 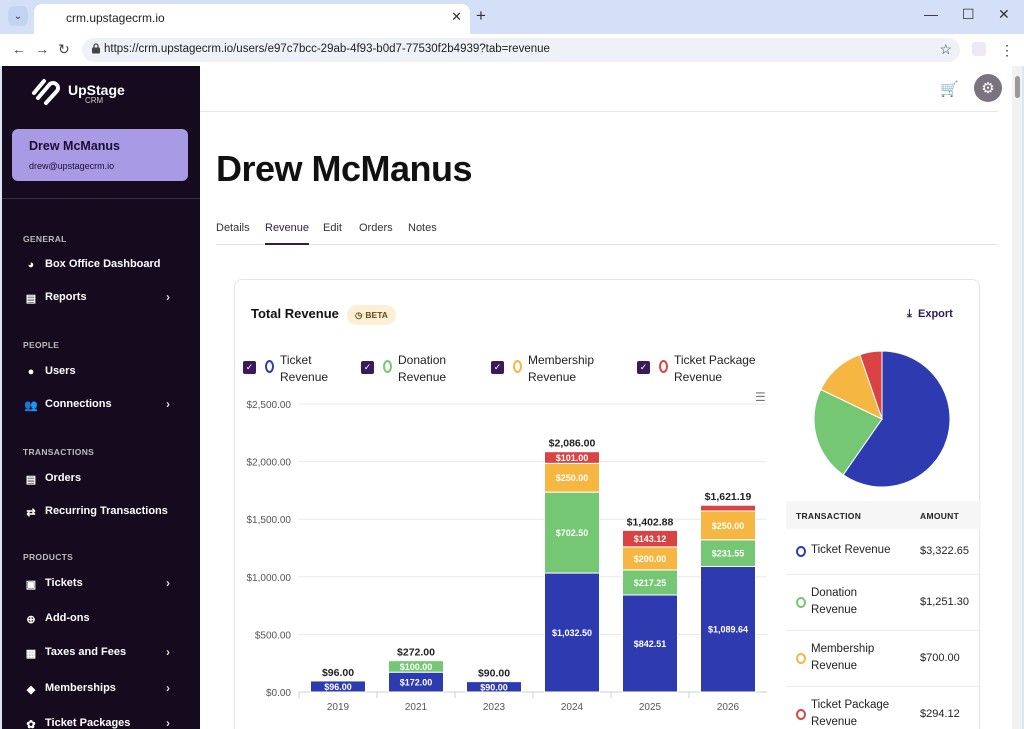 I want to click on table-row: Ticket Revenue $3,322.65, so click(x=883, y=552).